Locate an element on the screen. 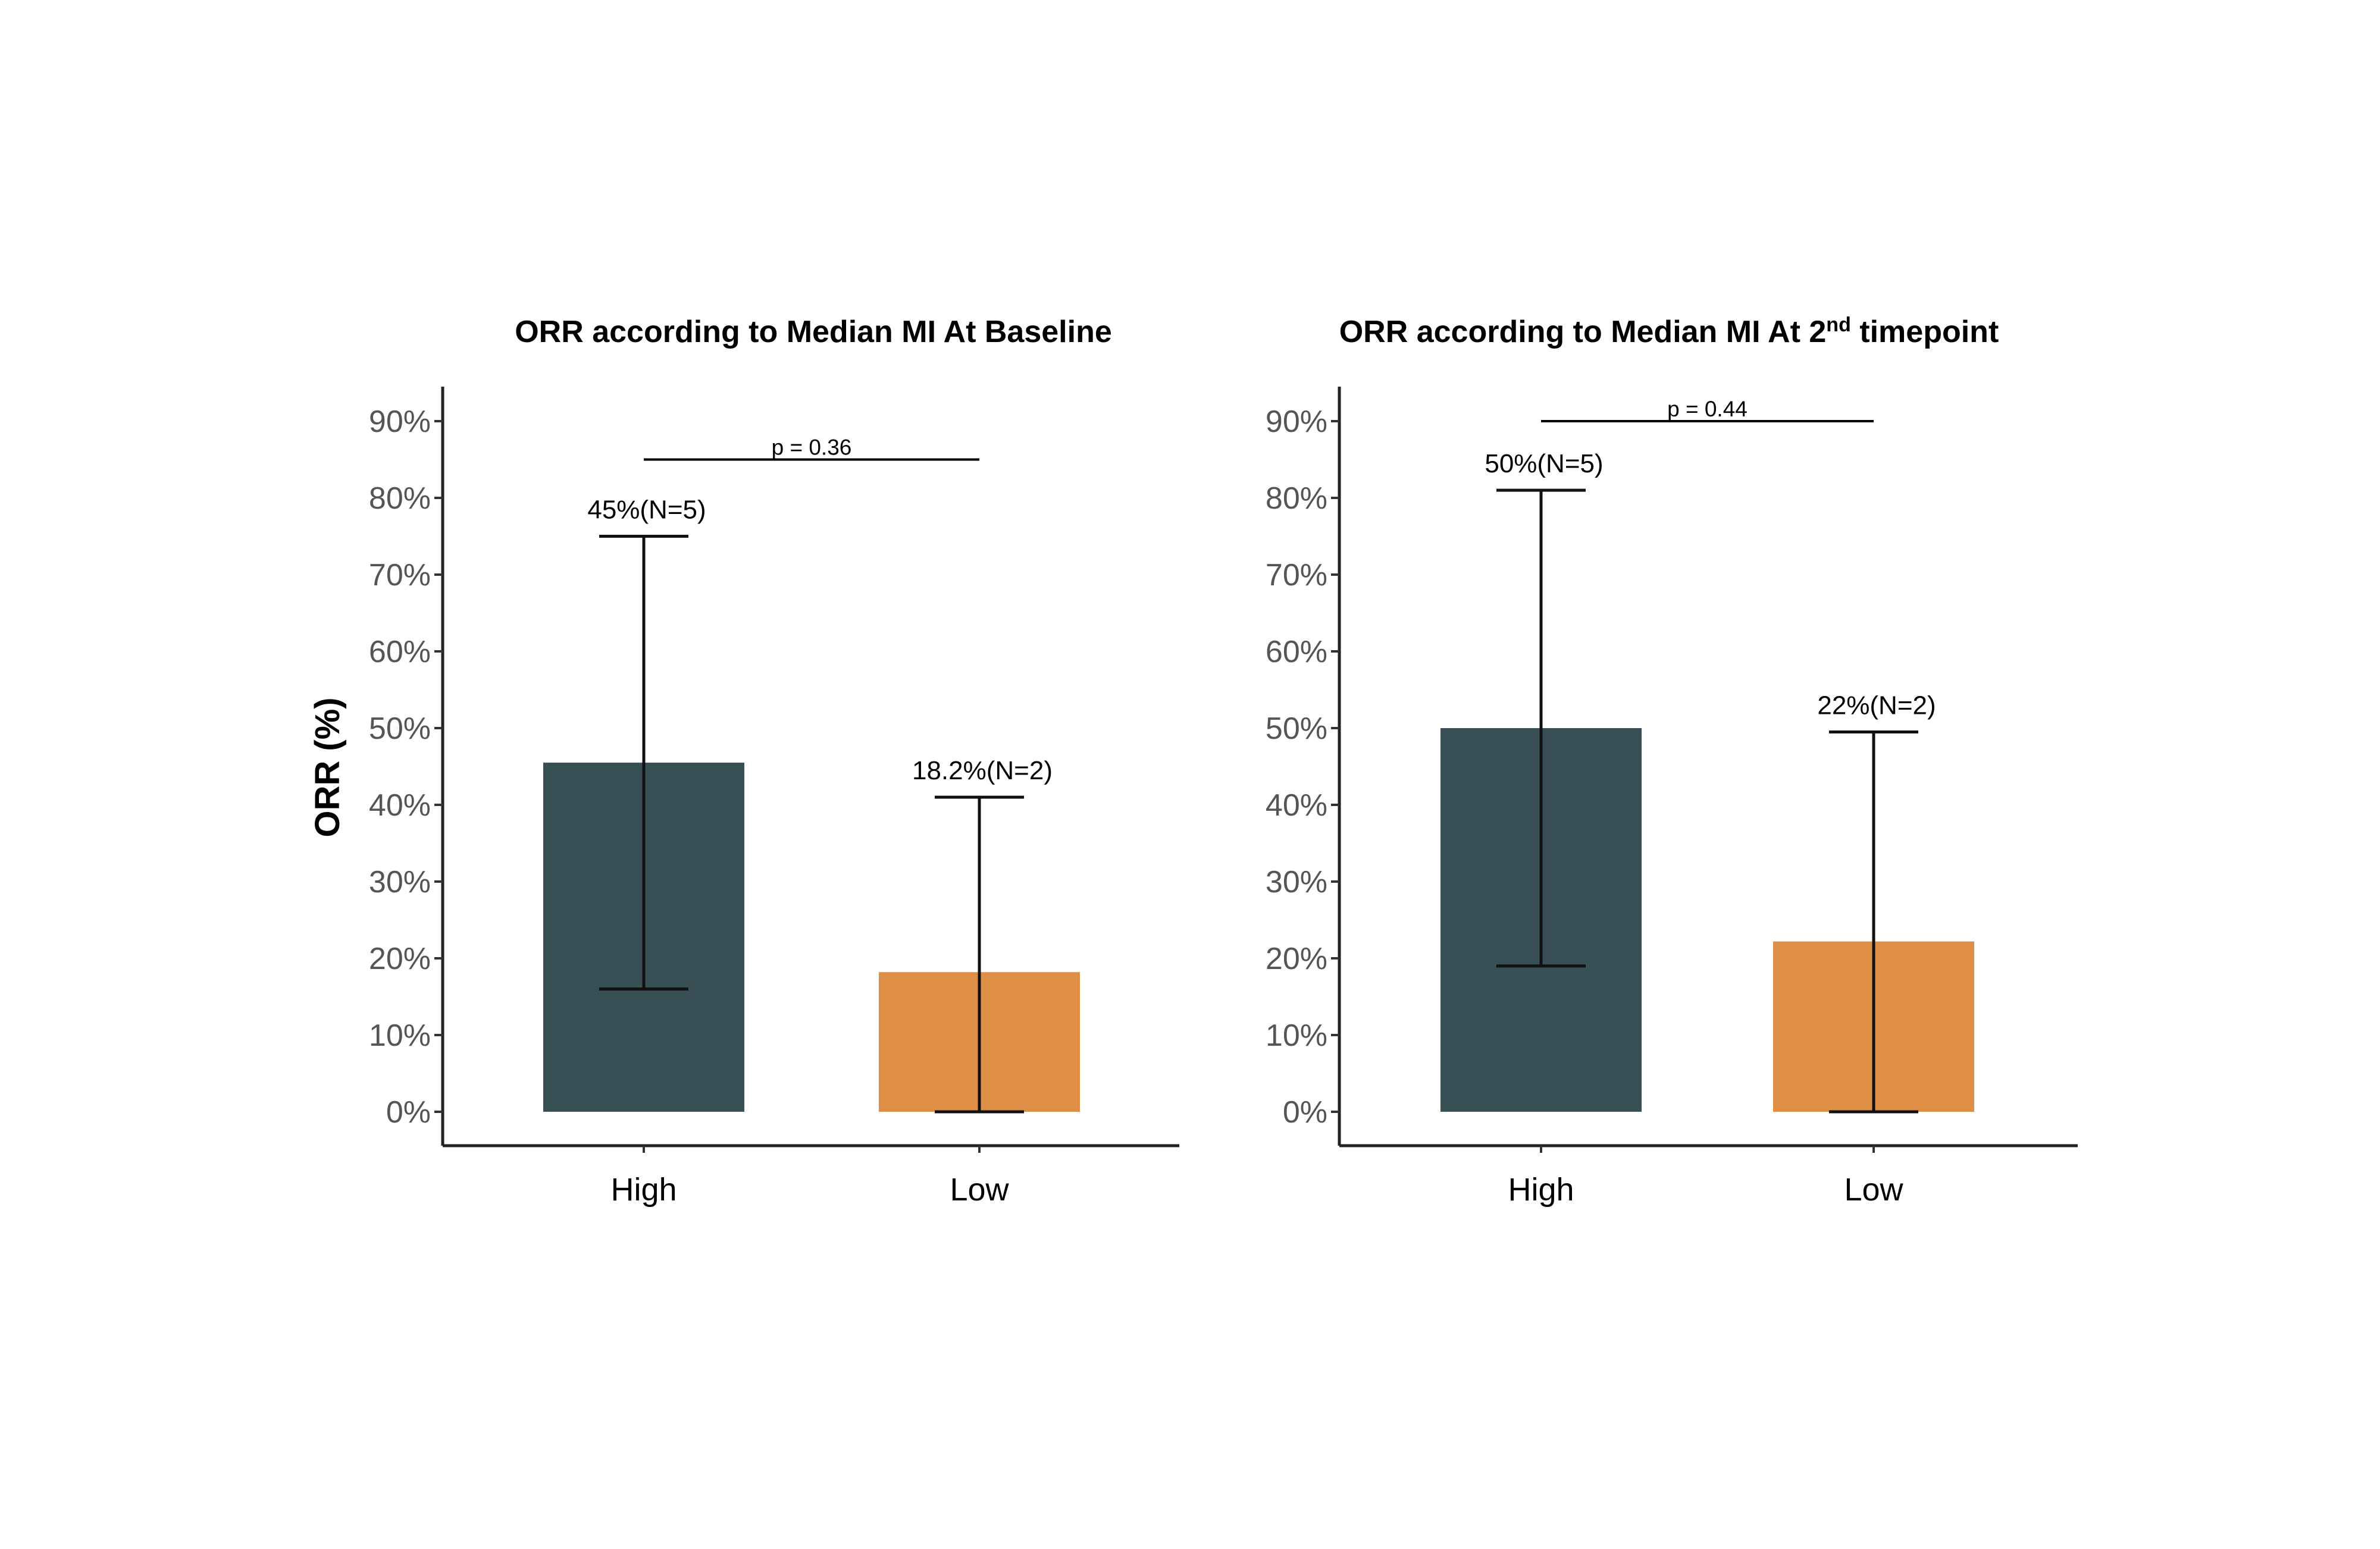 The image size is (2380, 1549). p-value-label: p = 0.36 is located at coordinates (812, 447).